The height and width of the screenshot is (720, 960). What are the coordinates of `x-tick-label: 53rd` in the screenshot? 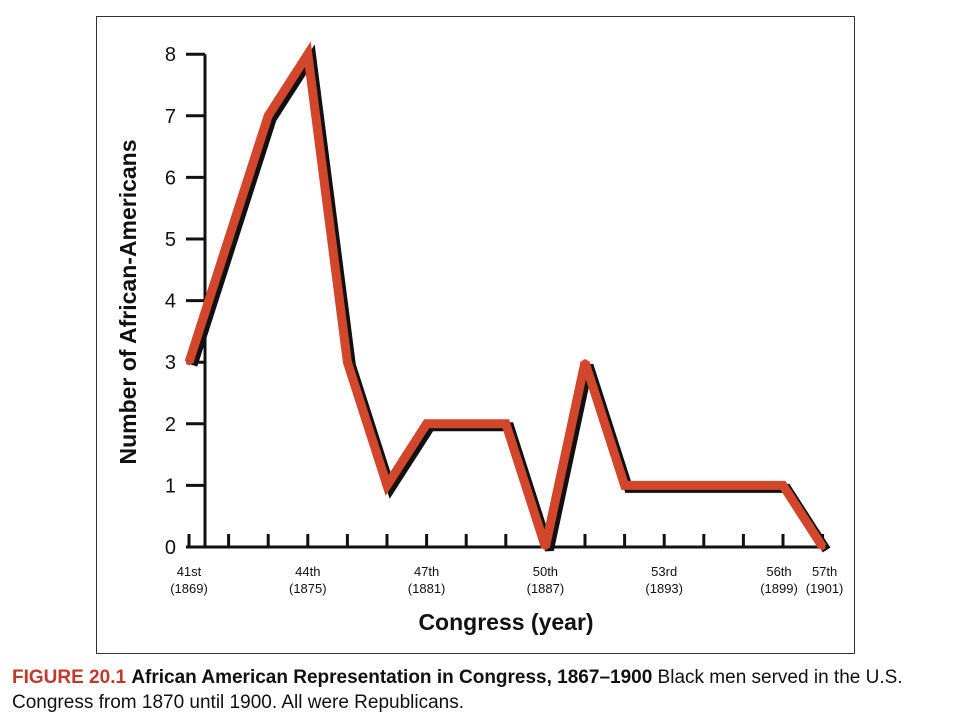 It's located at (664, 571).